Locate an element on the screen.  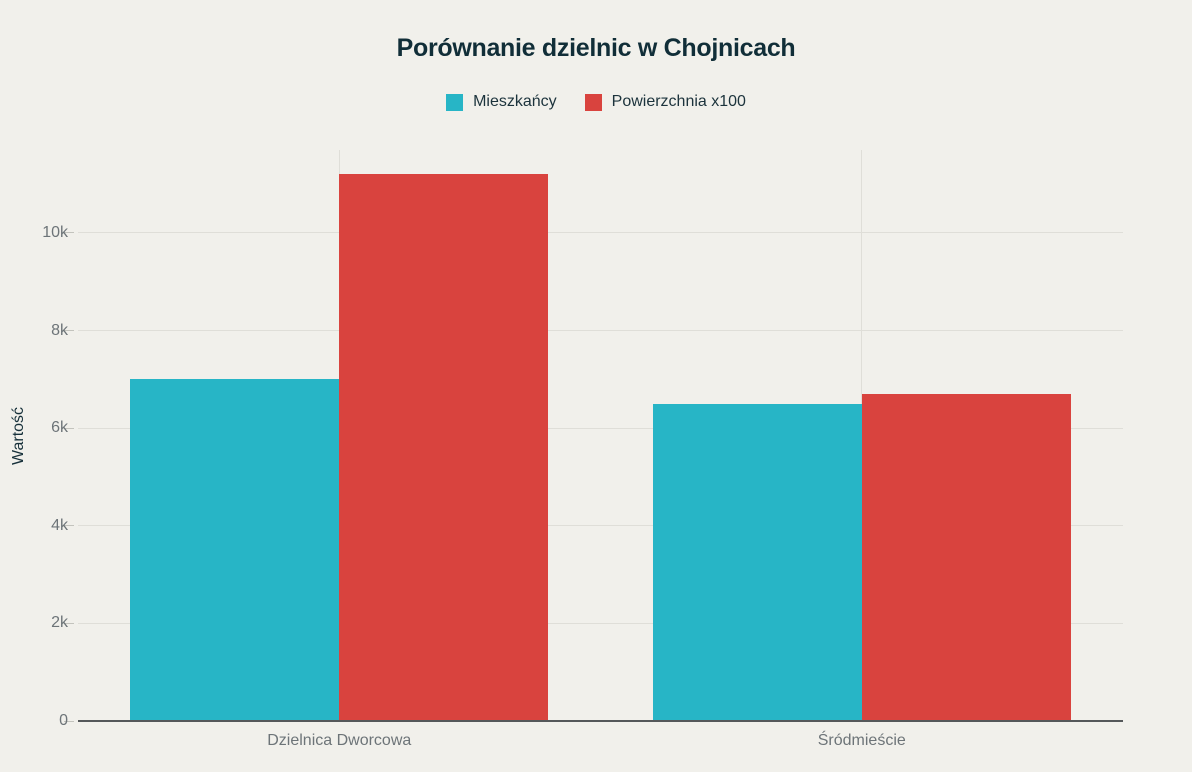
y-tick-label: 6k is located at coordinates (59, 428).